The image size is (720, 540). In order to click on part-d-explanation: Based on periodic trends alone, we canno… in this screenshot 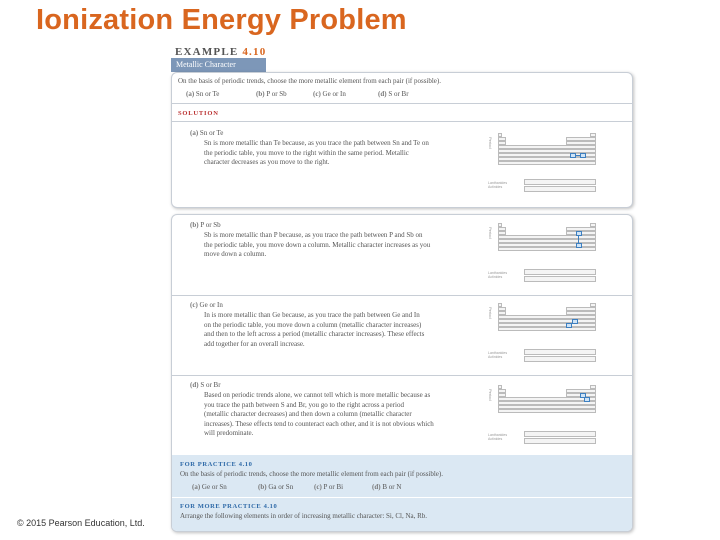, I will do `click(319, 414)`.